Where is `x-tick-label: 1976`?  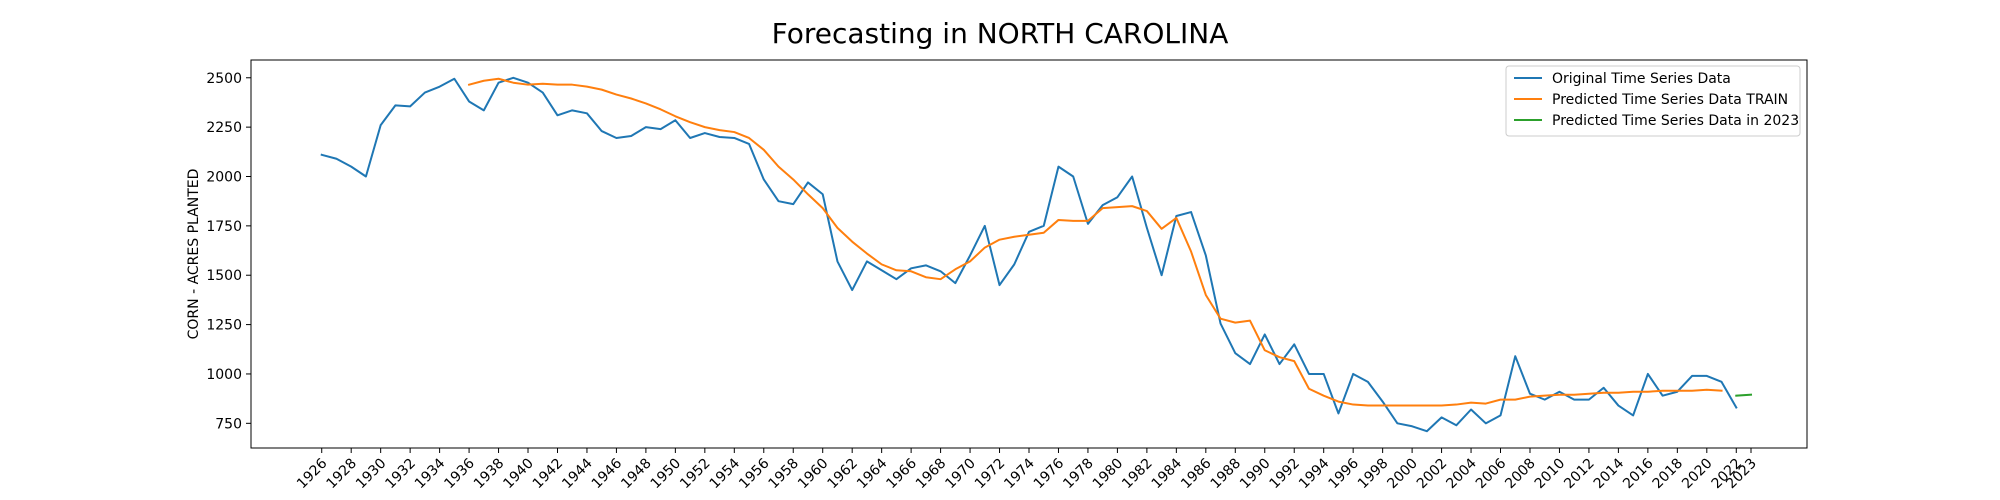 x-tick-label: 1976 is located at coordinates (1049, 473).